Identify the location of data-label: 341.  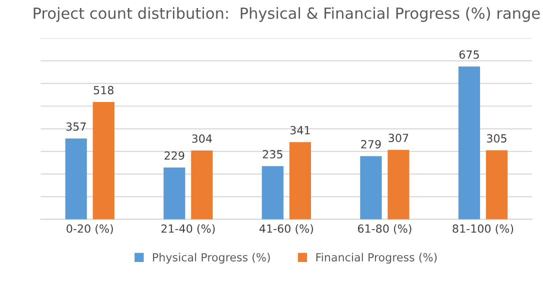
(300, 130).